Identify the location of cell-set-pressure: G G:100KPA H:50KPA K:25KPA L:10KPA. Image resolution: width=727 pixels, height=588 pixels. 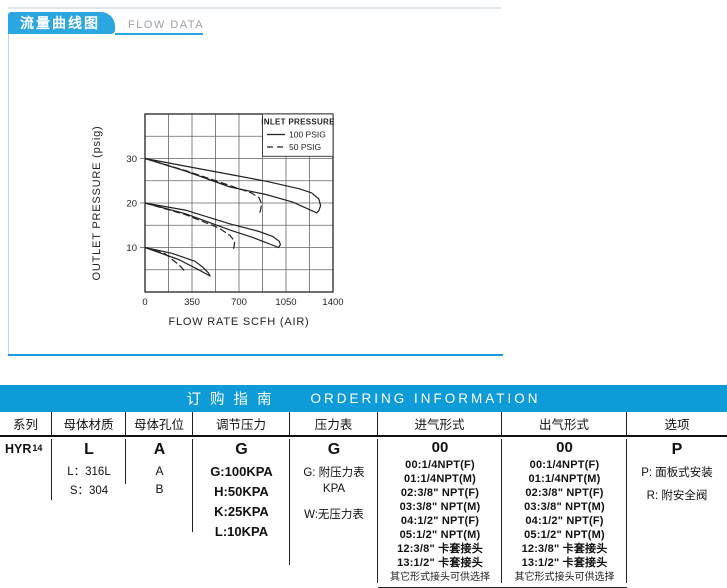
(241, 513).